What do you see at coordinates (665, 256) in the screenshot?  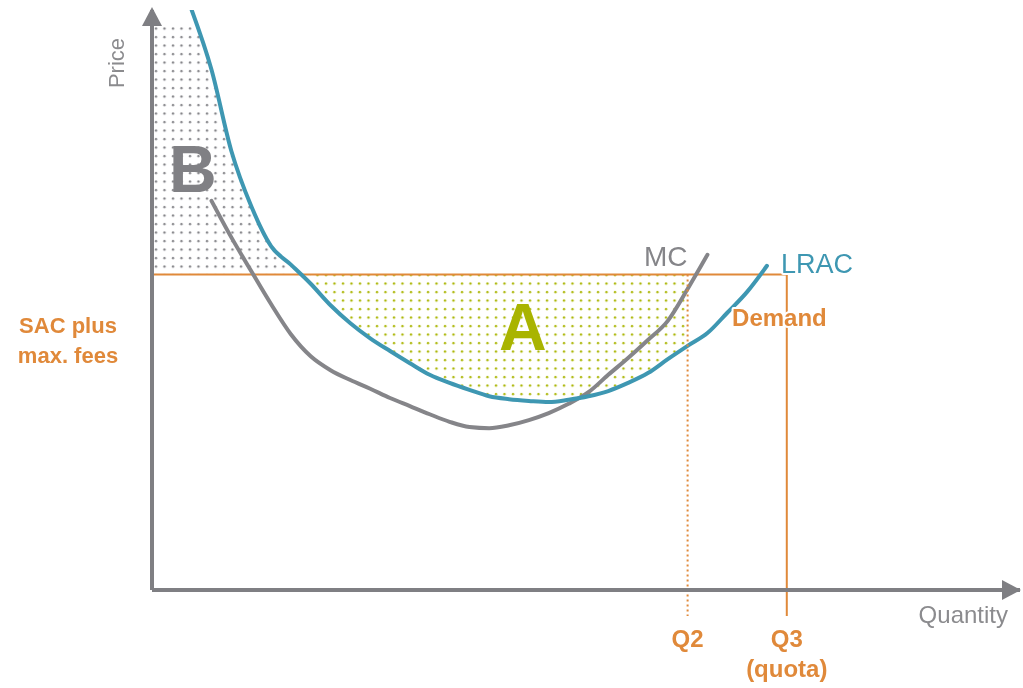 I see `series-label: MC` at bounding box center [665, 256].